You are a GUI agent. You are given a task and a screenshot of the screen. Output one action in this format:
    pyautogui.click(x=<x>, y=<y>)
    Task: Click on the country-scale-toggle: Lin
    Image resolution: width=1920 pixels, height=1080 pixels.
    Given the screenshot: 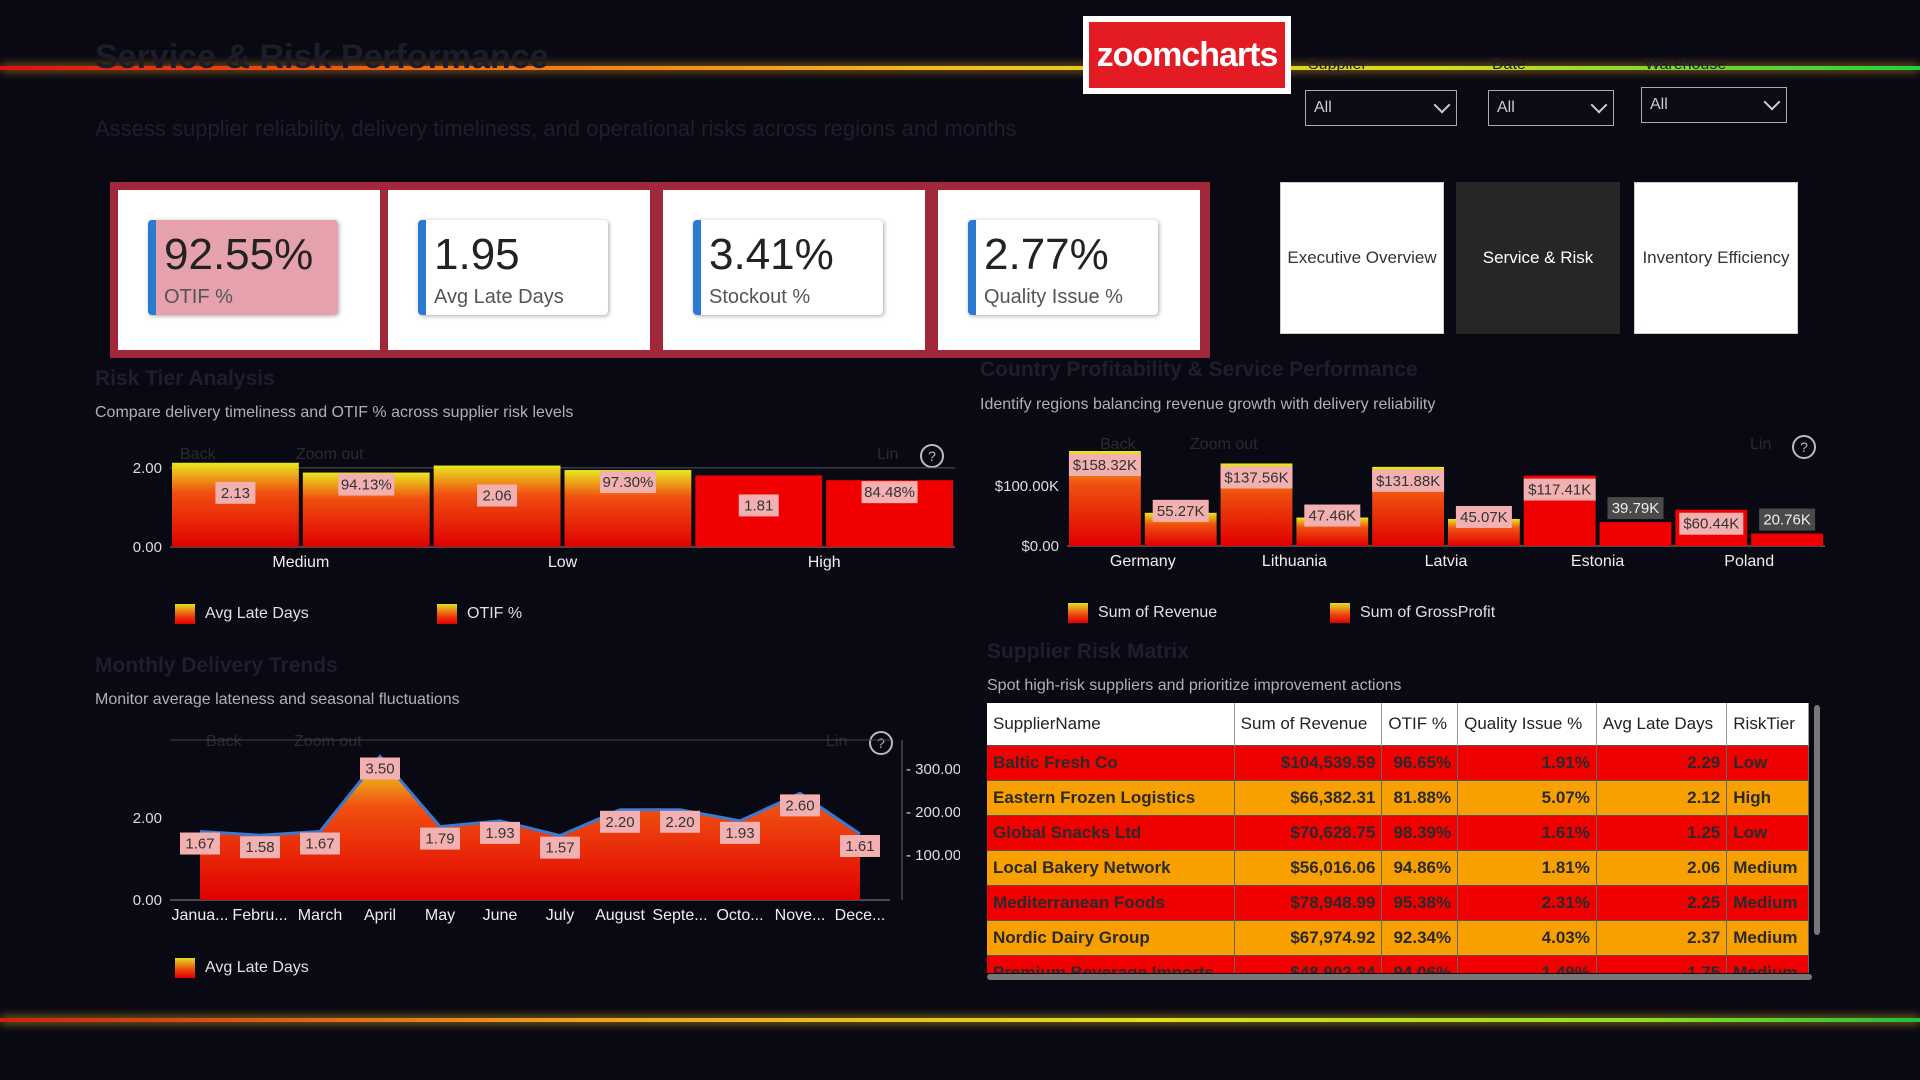 What is the action you would take?
    pyautogui.click(x=1761, y=444)
    